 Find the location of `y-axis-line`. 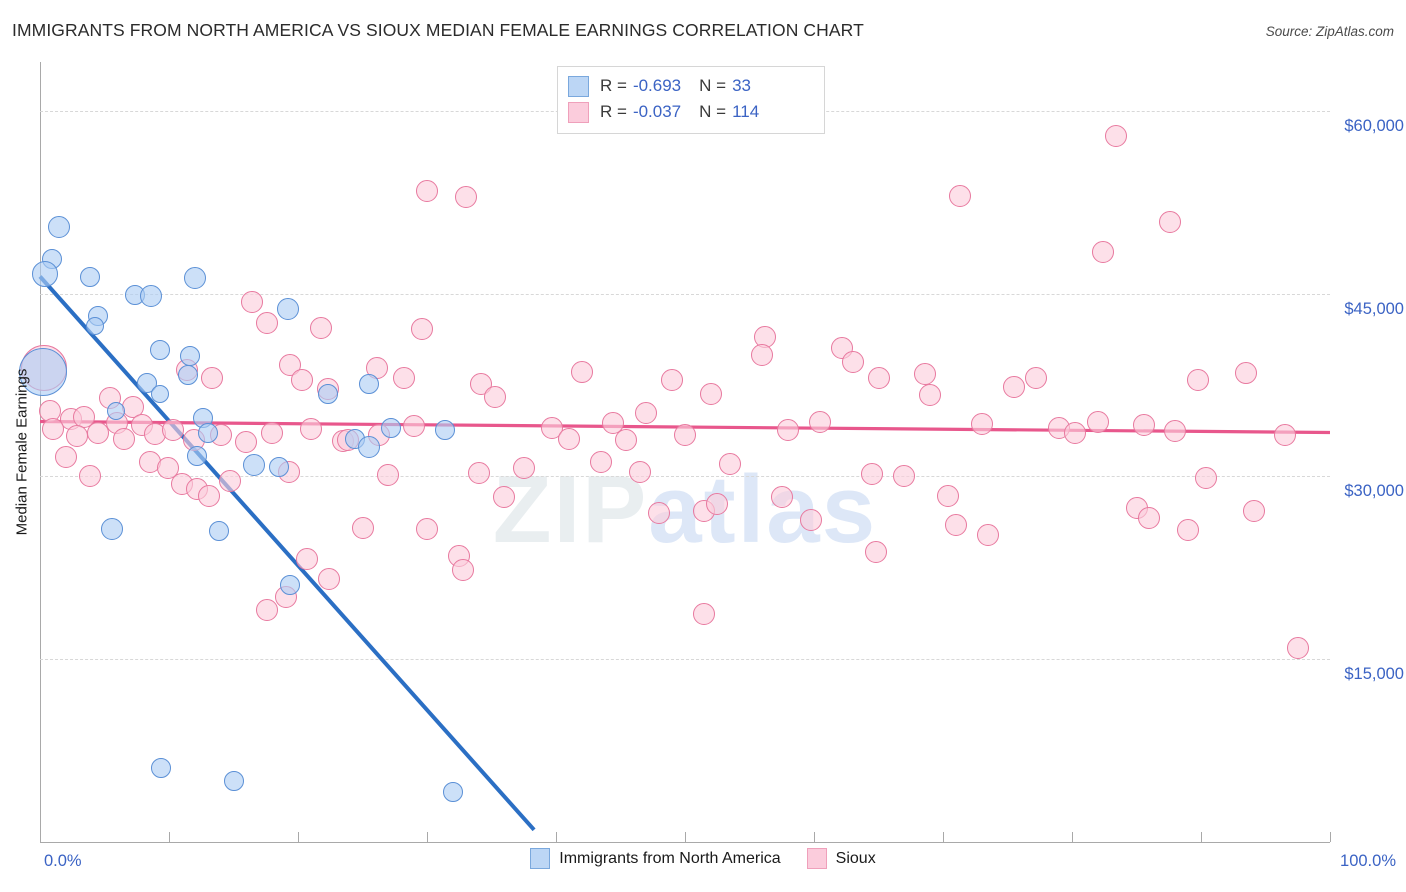

y-axis-line is located at coordinates (40, 452).